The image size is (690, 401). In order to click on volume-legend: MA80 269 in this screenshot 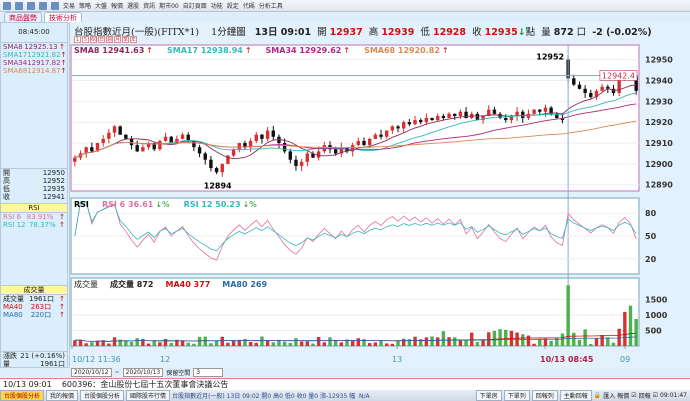, I will do `click(244, 284)`.